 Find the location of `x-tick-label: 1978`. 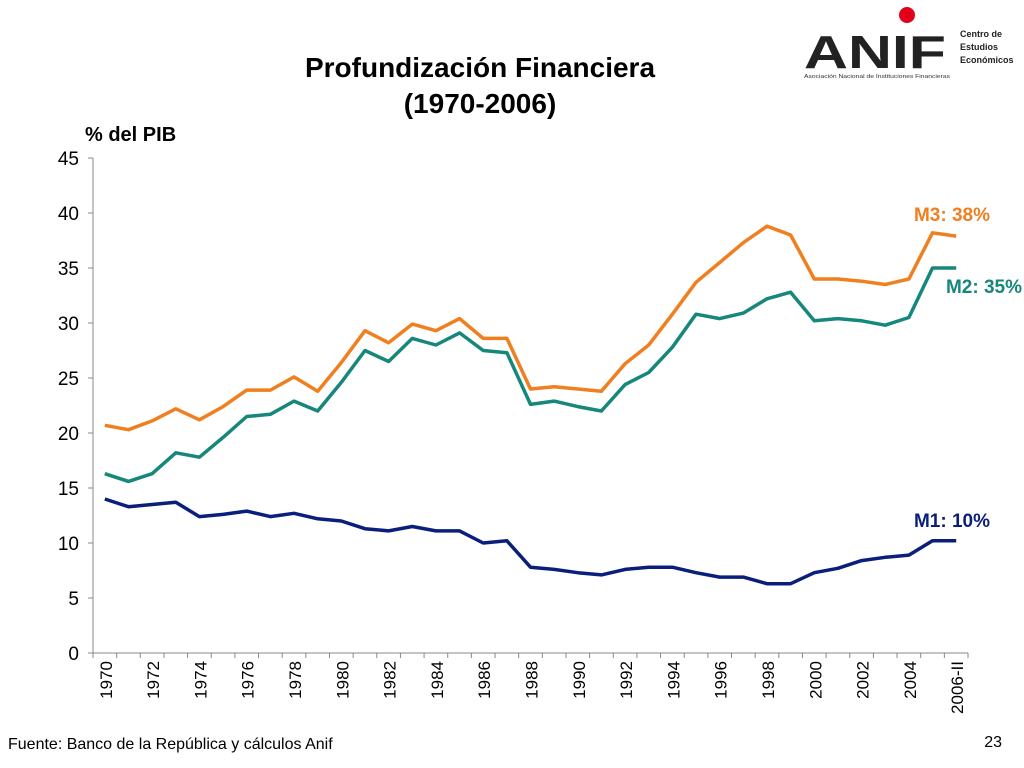

x-tick-label: 1978 is located at coordinates (295, 680).